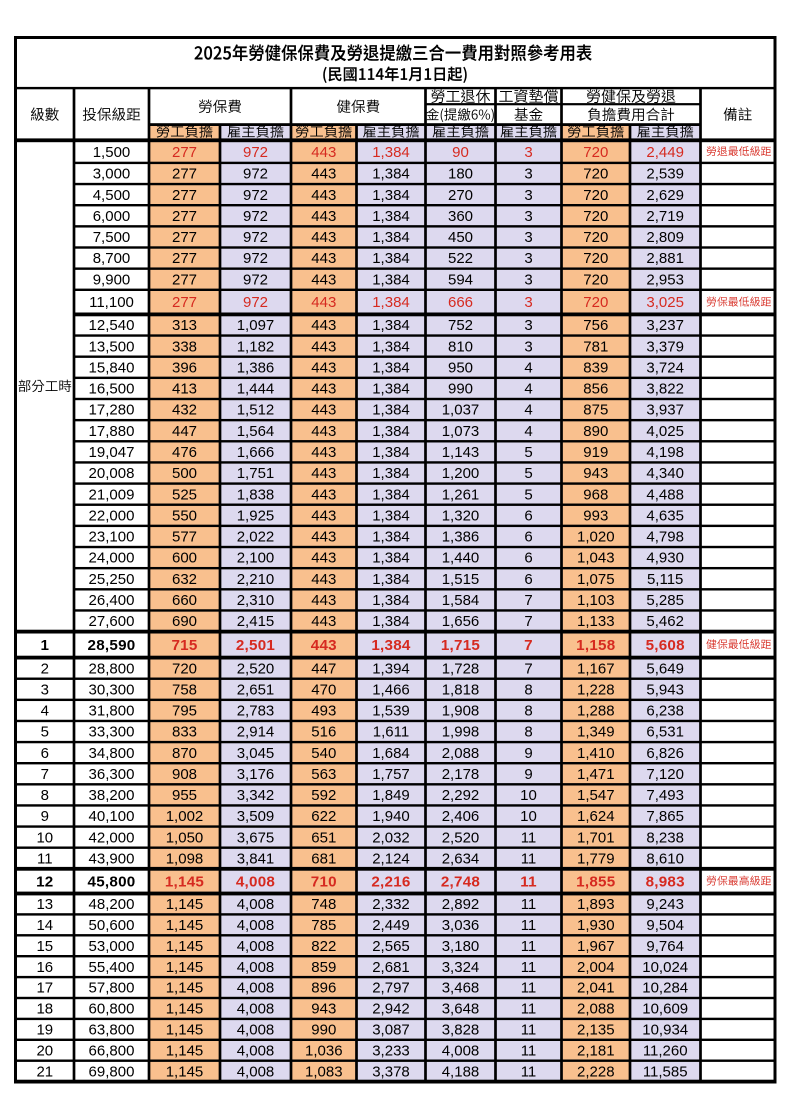  Describe the element at coordinates (184, 494) in the screenshot. I see `svg-text: 525` at that location.